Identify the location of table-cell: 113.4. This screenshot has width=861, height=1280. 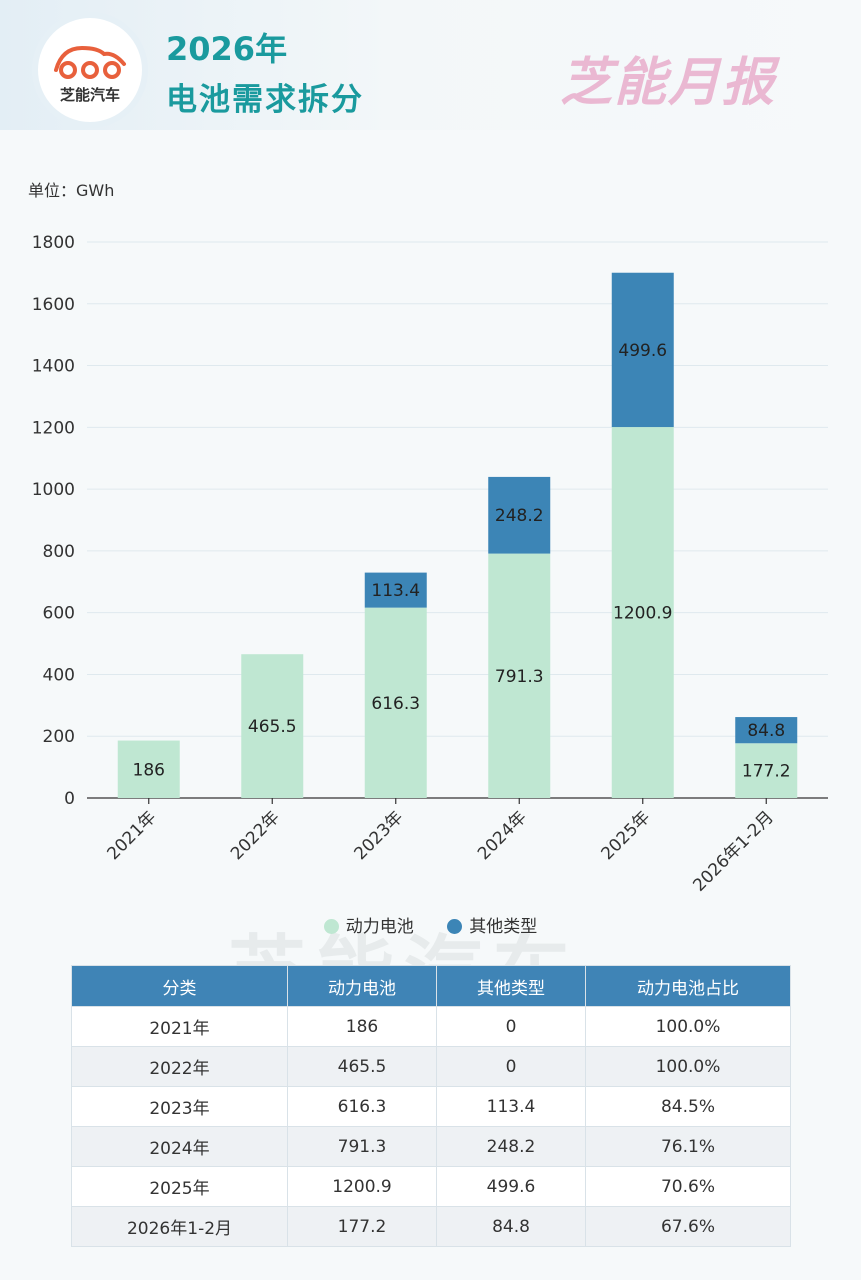
(511, 1106).